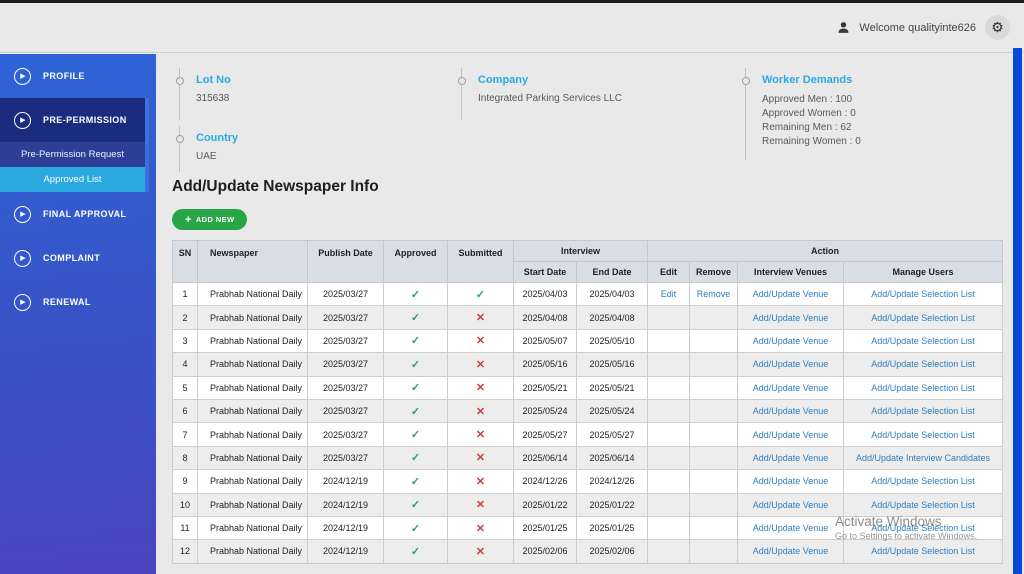 Image resolution: width=1024 pixels, height=574 pixels. What do you see at coordinates (78, 214) in the screenshot?
I see `sidebar-item-final-approval: ▶ FINAL APPROVAL` at bounding box center [78, 214].